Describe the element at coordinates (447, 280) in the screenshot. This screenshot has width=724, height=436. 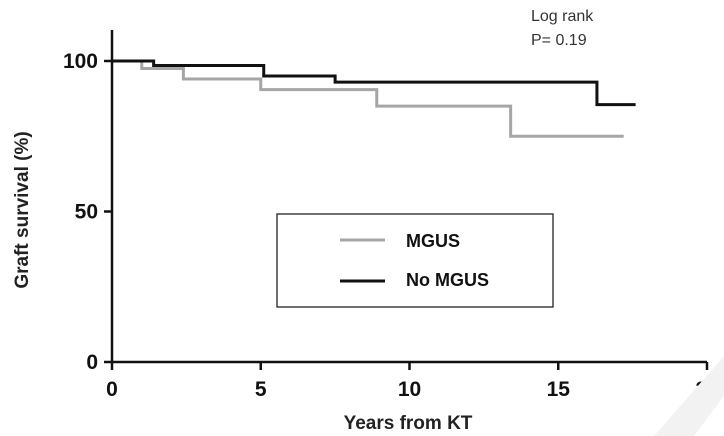
I see `legend-label-no-mgus: No MGUS` at that location.